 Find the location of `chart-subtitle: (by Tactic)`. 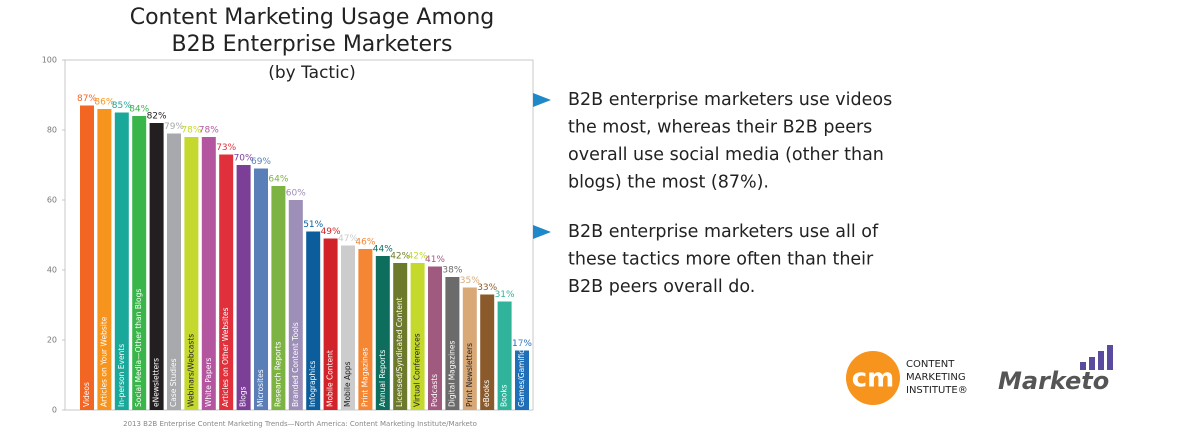

chart-subtitle: (by Tactic) is located at coordinates (312, 73).